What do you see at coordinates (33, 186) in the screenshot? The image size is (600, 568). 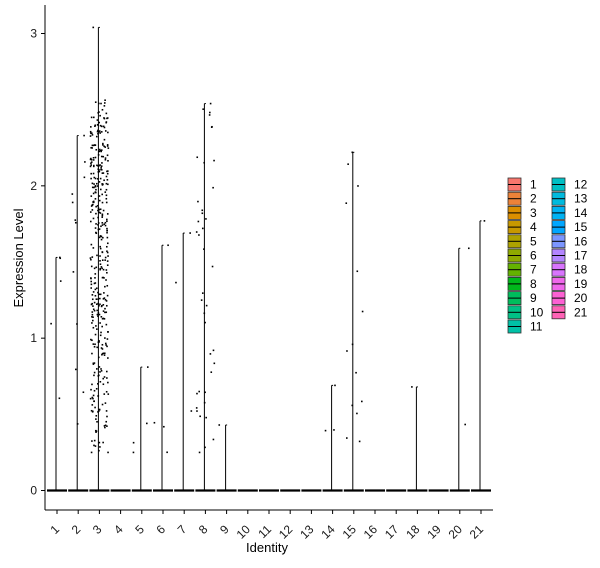 I see `y-tick-label: 2` at bounding box center [33, 186].